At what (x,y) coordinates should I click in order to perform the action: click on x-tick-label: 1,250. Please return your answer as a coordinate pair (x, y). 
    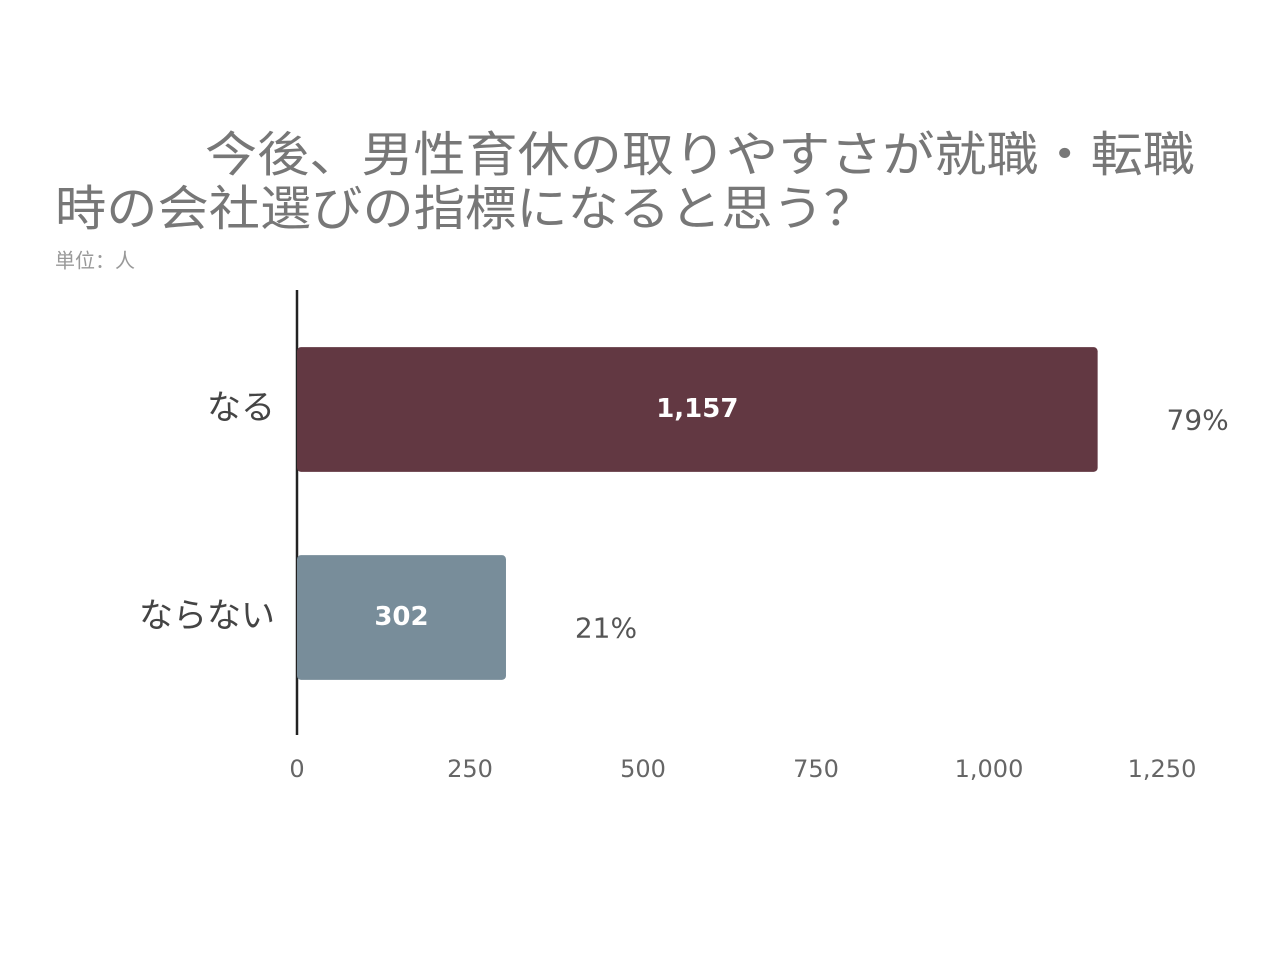
    Looking at the image, I should click on (1162, 769).